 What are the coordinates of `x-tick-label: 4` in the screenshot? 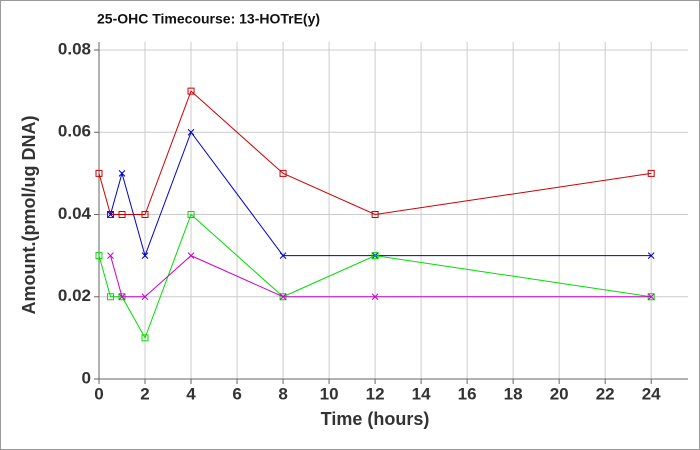 It's located at (191, 393).